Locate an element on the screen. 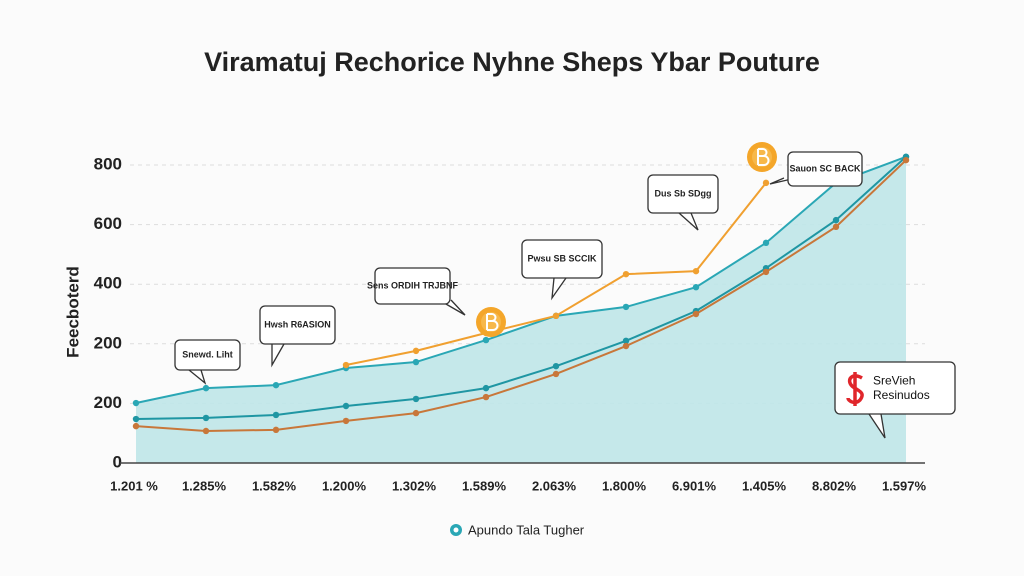 Image resolution: width=1024 pixels, height=576 pixels. callout-text: Pwsu SB SCCIK is located at coordinates (562, 258).